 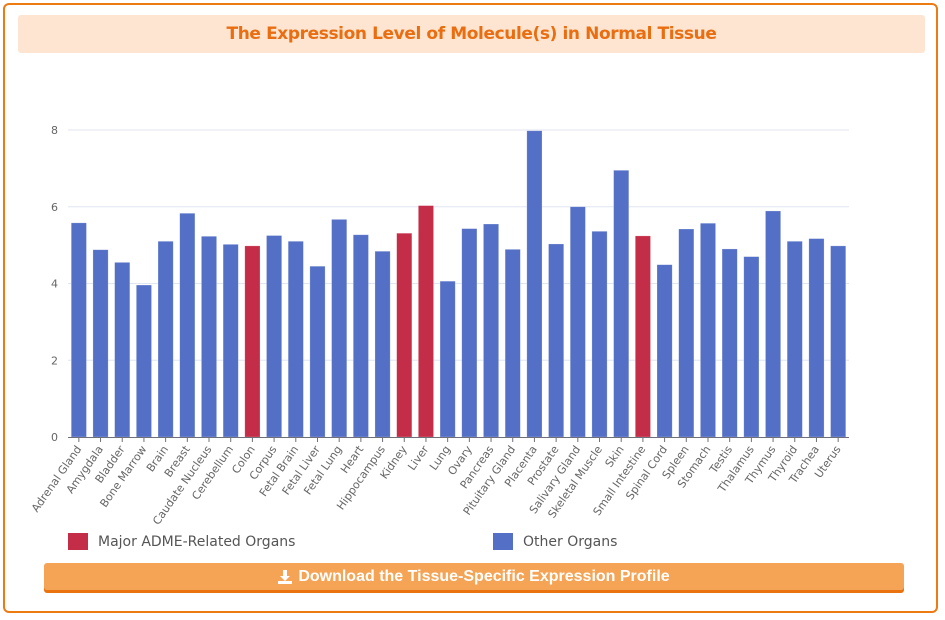 I want to click on bar-kidney, so click(x=404, y=335).